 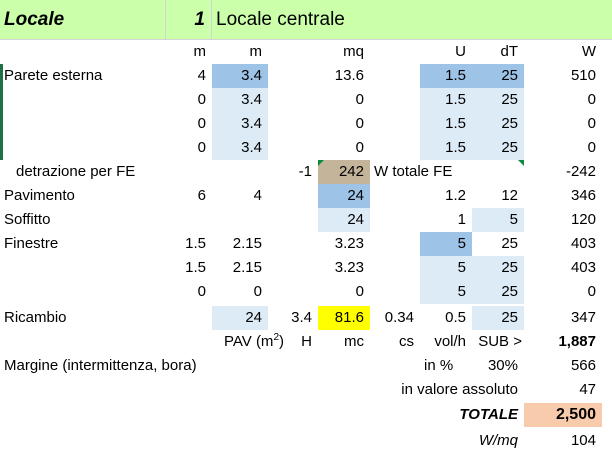 I want to click on unit-dt: dT, so click(x=509, y=51).